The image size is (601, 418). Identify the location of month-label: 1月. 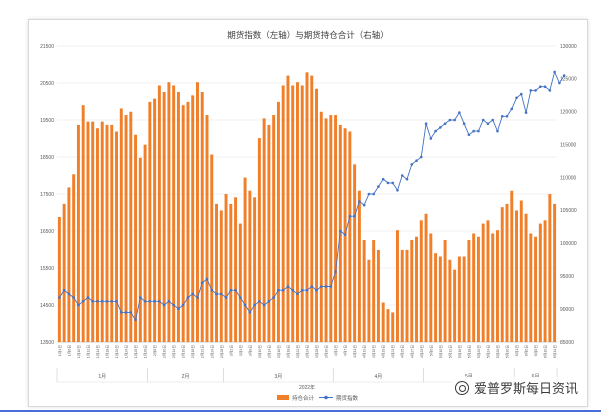
(102, 377).